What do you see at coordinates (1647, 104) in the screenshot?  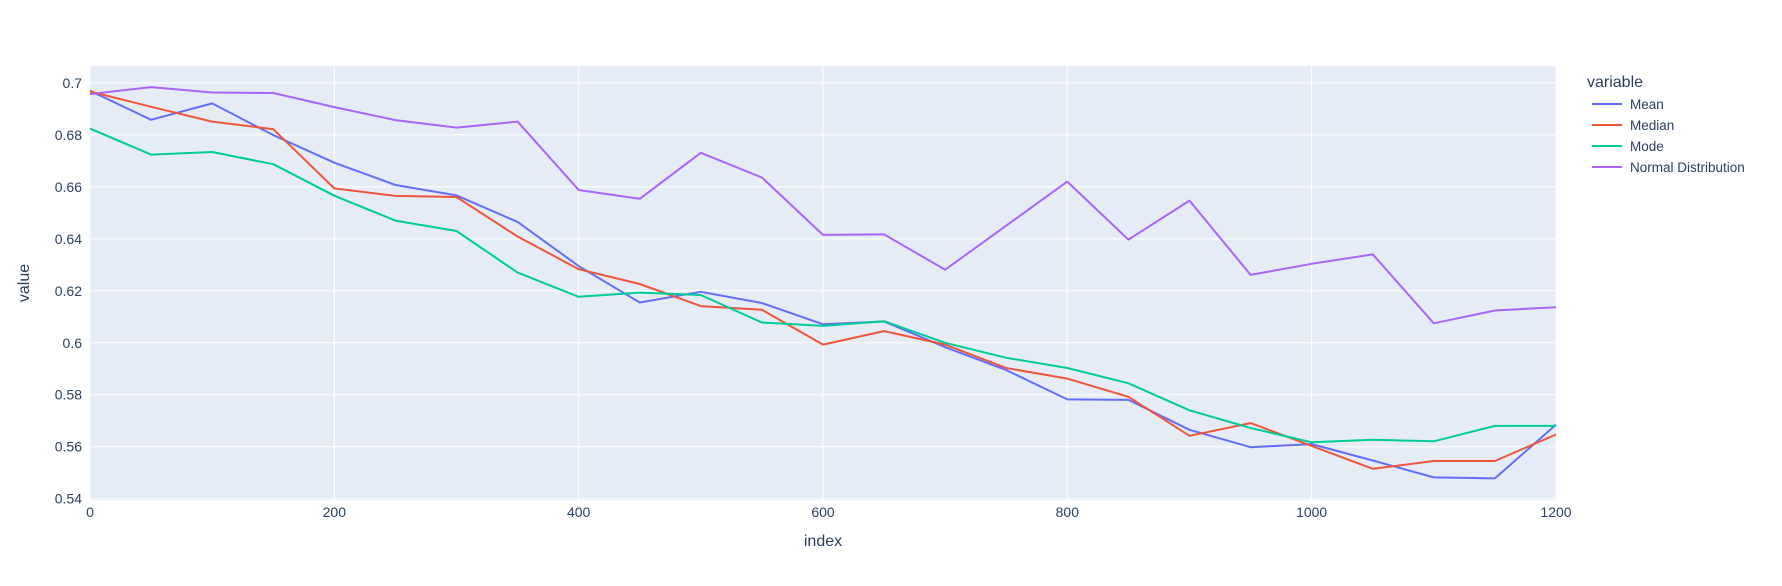 I see `legend-label: Mean` at bounding box center [1647, 104].